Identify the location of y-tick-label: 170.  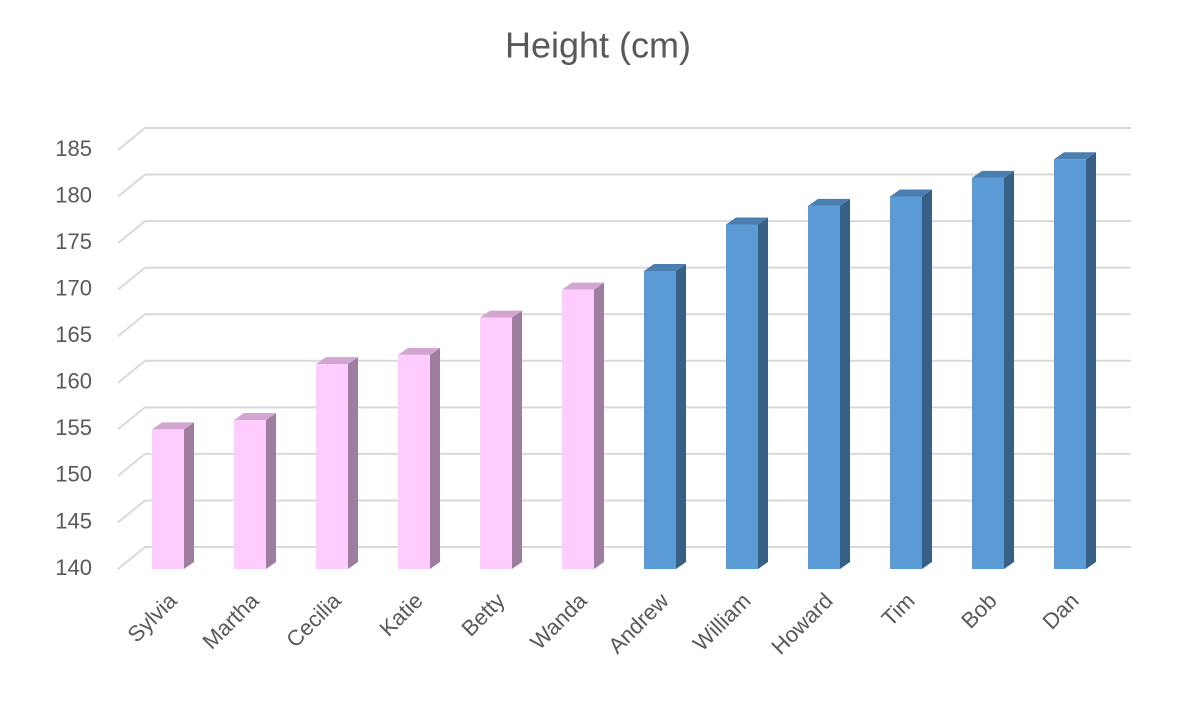
(73, 287).